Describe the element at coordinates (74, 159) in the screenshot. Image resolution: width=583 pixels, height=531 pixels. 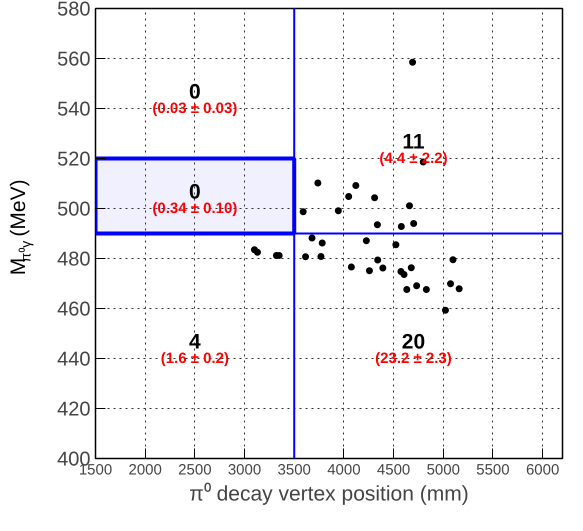
I see `y-tick-label: 520` at that location.